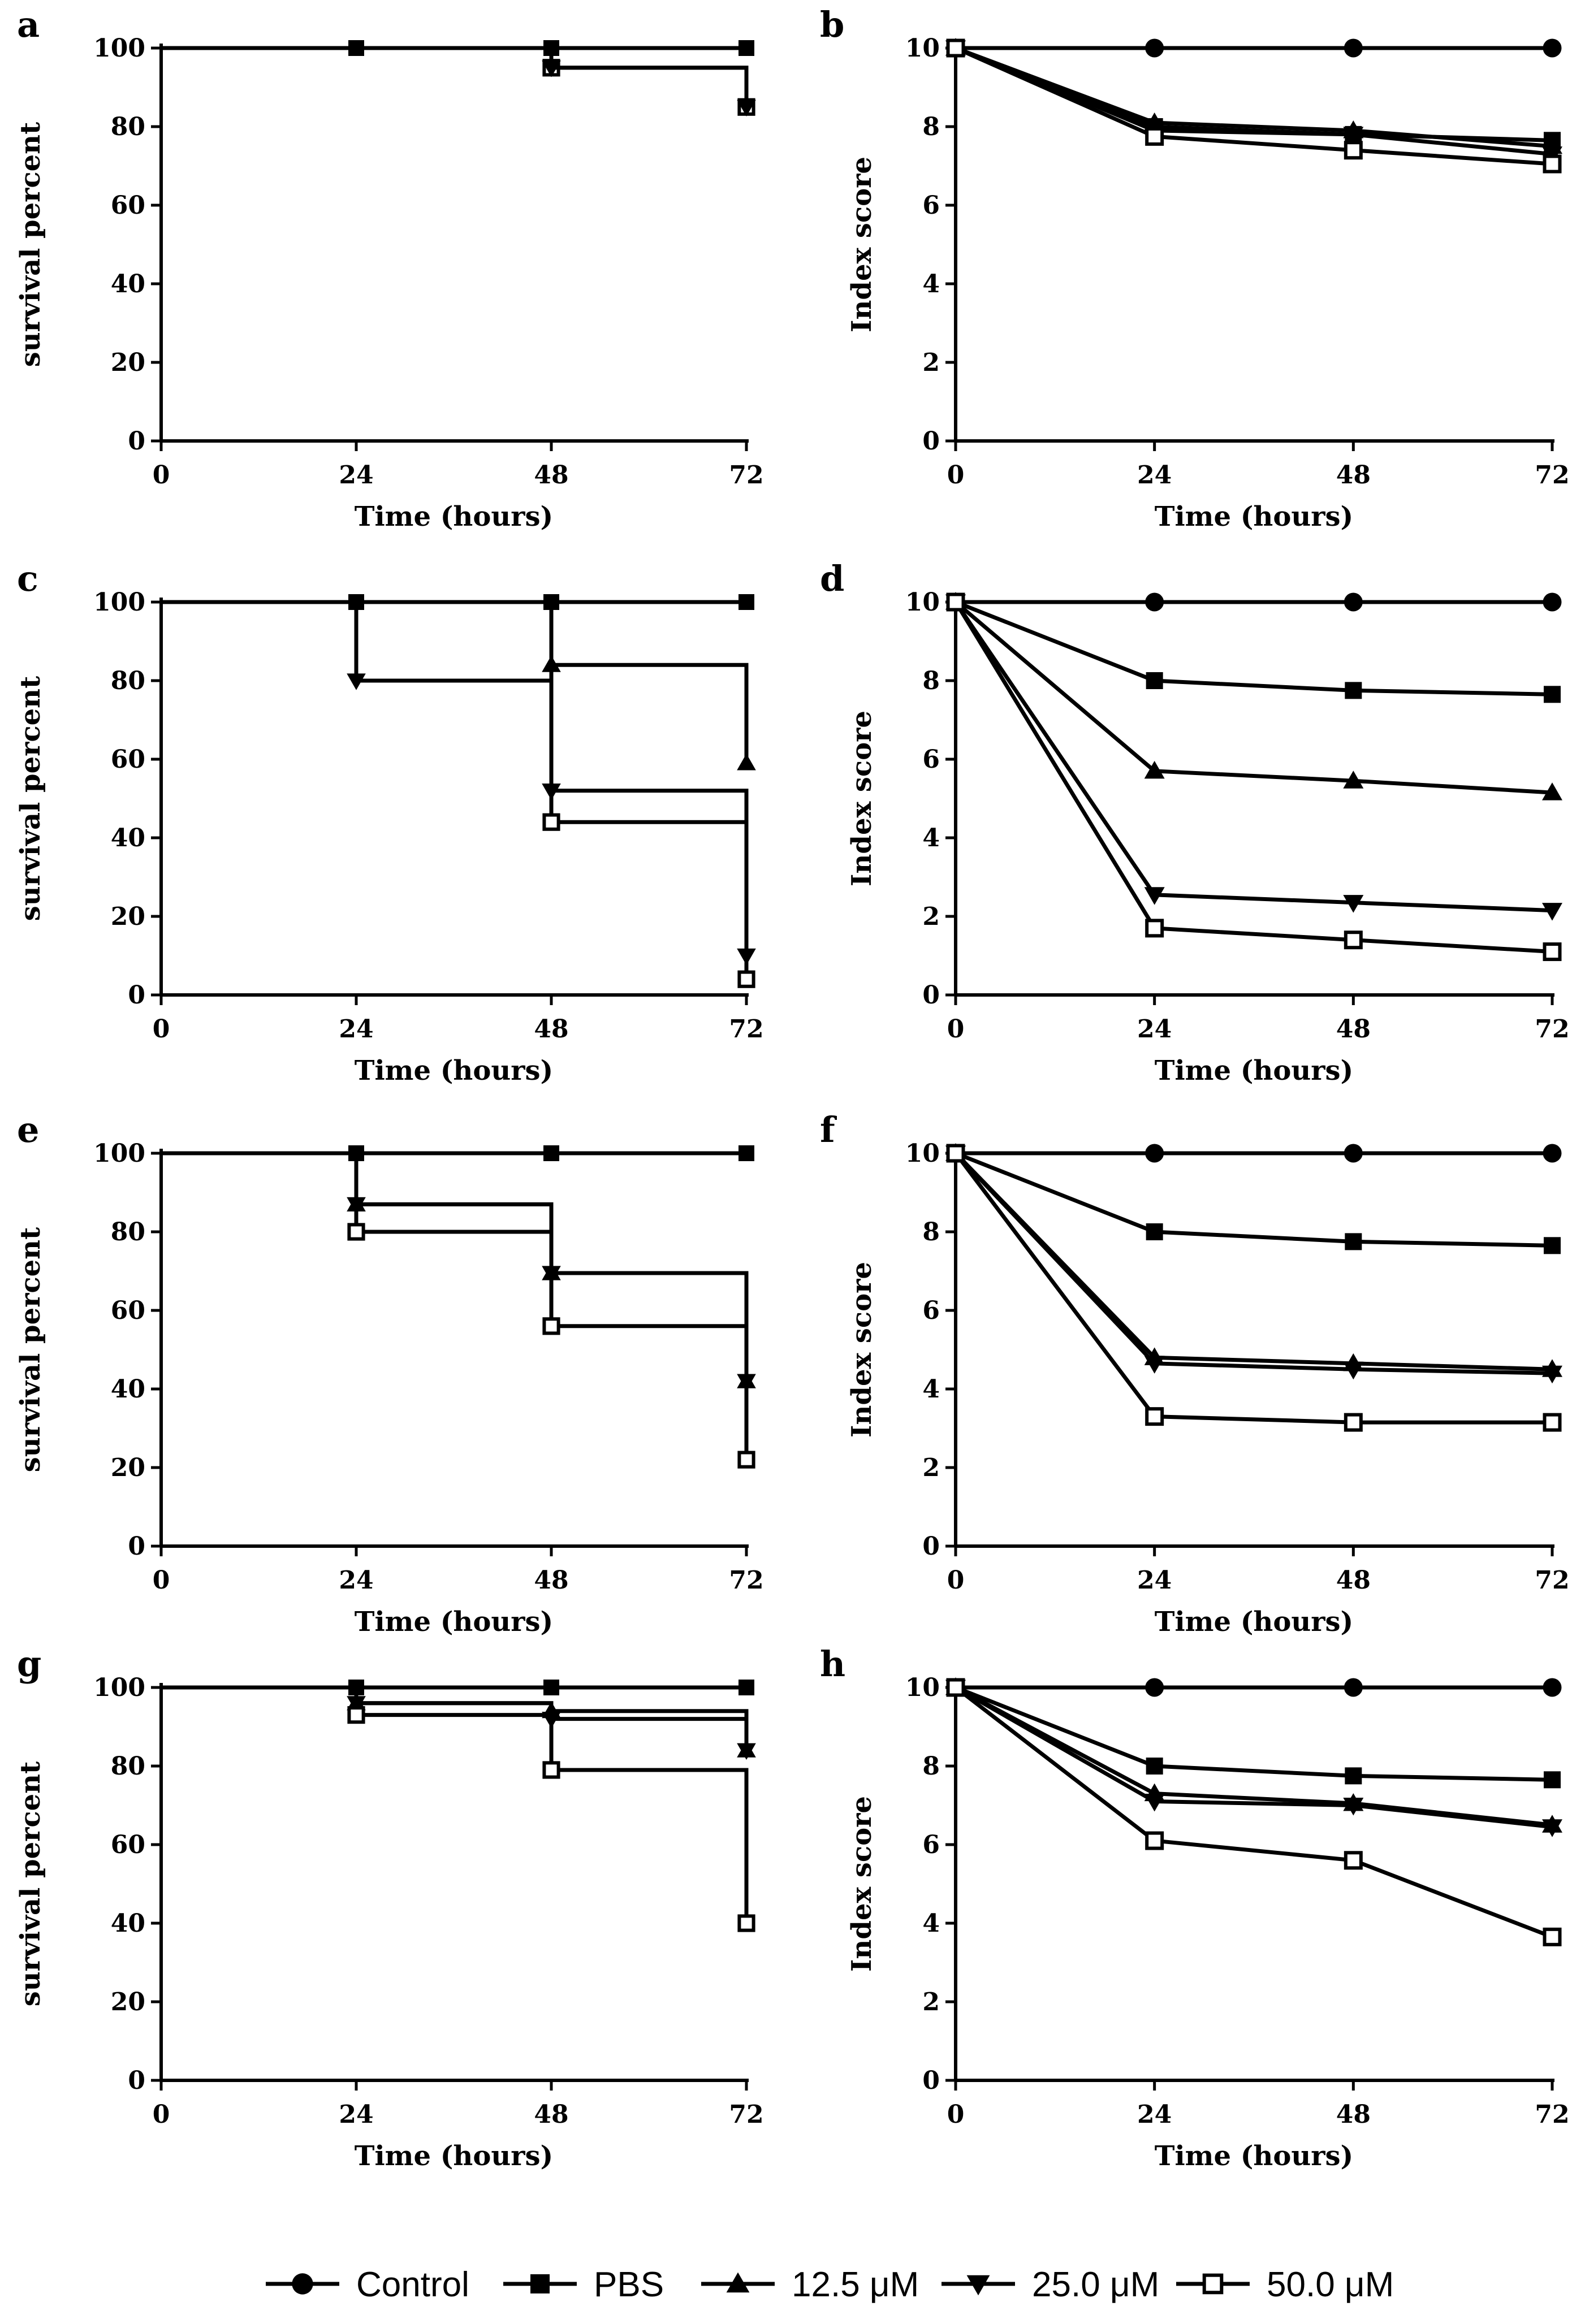 This screenshot has width=1585, height=2324. Describe the element at coordinates (828, 1129) in the screenshot. I see `panel-letter: f` at that location.